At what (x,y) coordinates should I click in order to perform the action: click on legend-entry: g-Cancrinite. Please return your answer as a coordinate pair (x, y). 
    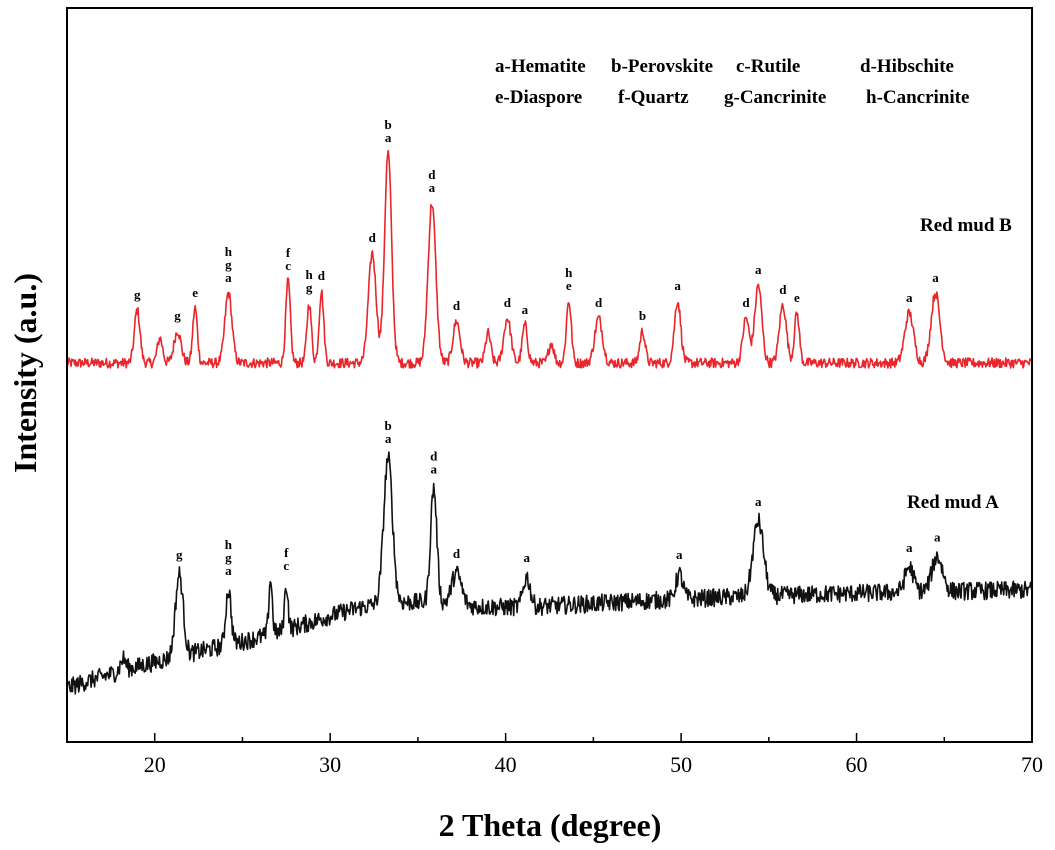
    Looking at the image, I should click on (775, 97).